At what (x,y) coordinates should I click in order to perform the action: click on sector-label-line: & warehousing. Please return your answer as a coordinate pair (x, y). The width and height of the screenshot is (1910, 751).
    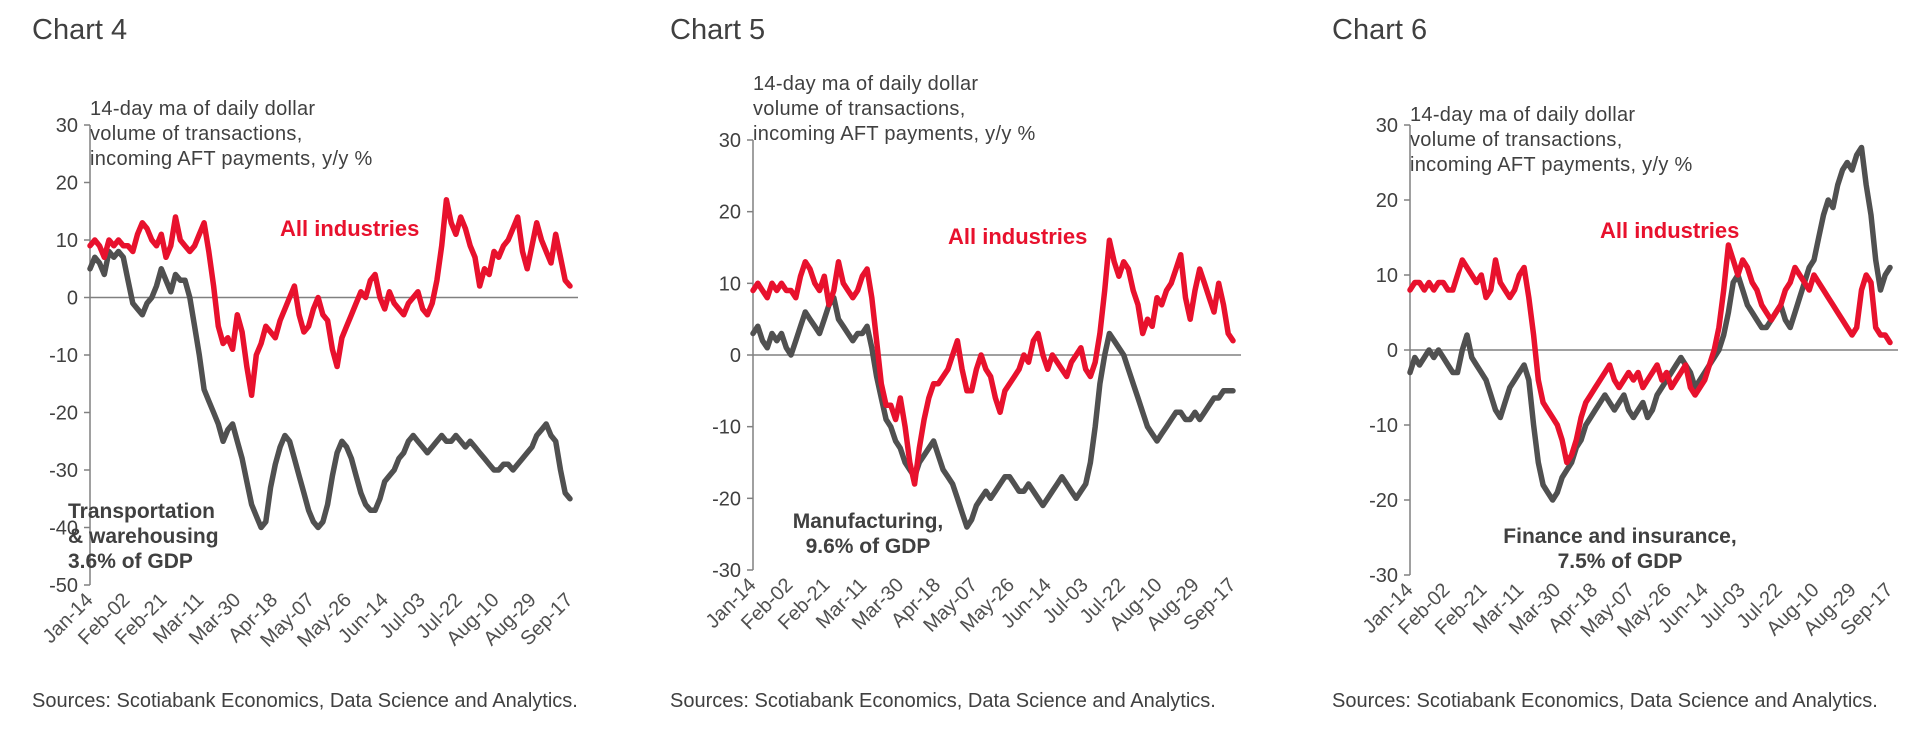
    Looking at the image, I should click on (143, 536).